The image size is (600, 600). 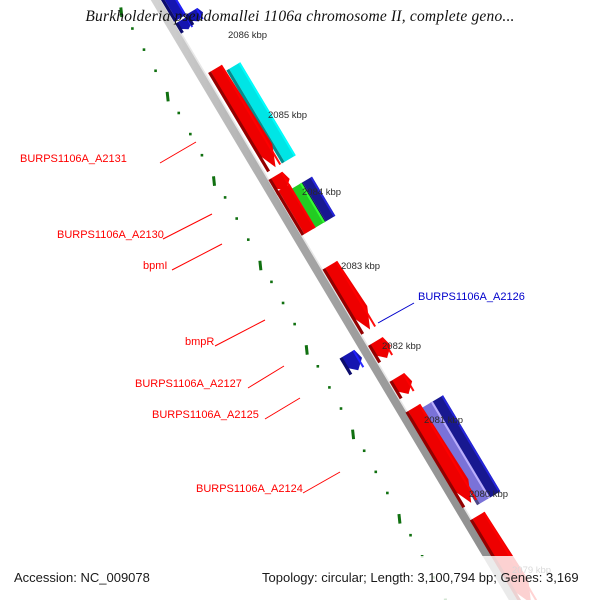 What do you see at coordinates (110, 235) in the screenshot?
I see `gene-label-burps1106a_a2130: BURPS1106A_A2130` at bounding box center [110, 235].